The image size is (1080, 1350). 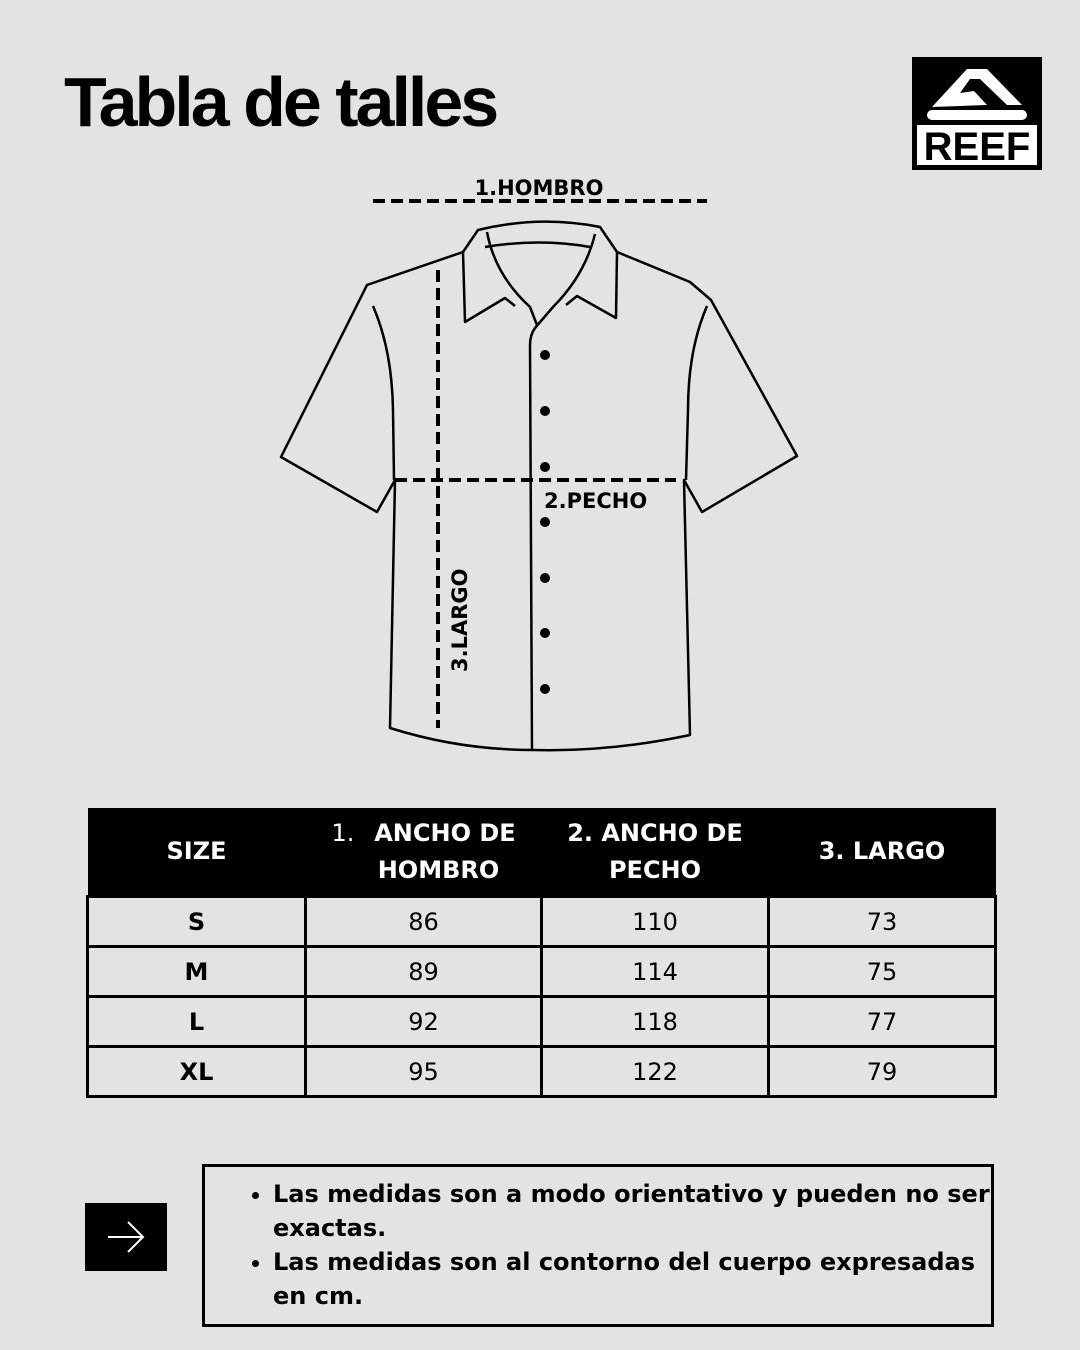 I want to click on chest-cell: 110, so click(x=655, y=921).